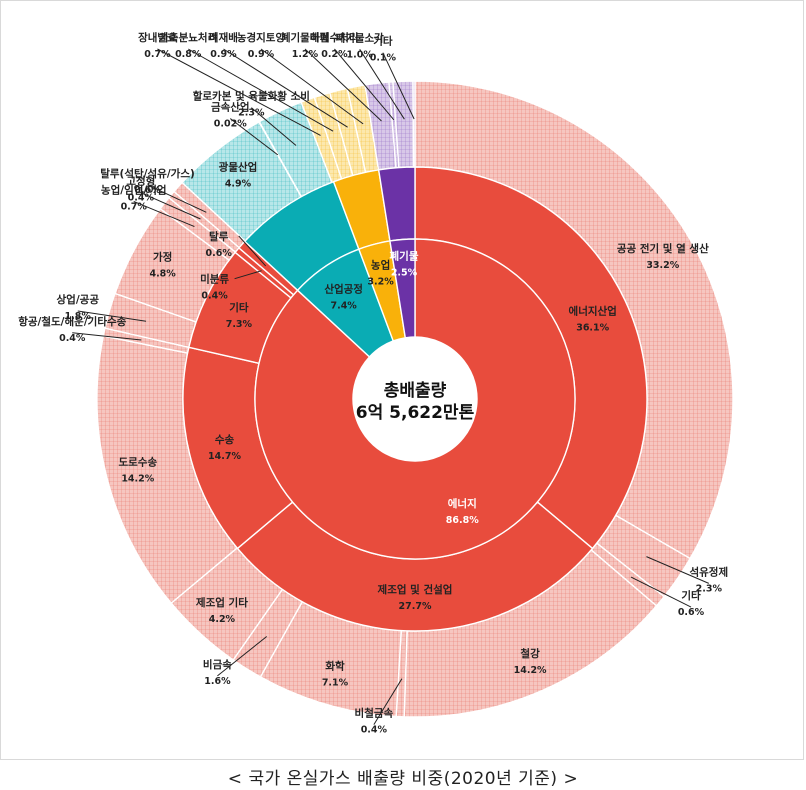 The image size is (806, 790). I want to click on outer-label-21-name: 농경지토양, so click(261, 37).